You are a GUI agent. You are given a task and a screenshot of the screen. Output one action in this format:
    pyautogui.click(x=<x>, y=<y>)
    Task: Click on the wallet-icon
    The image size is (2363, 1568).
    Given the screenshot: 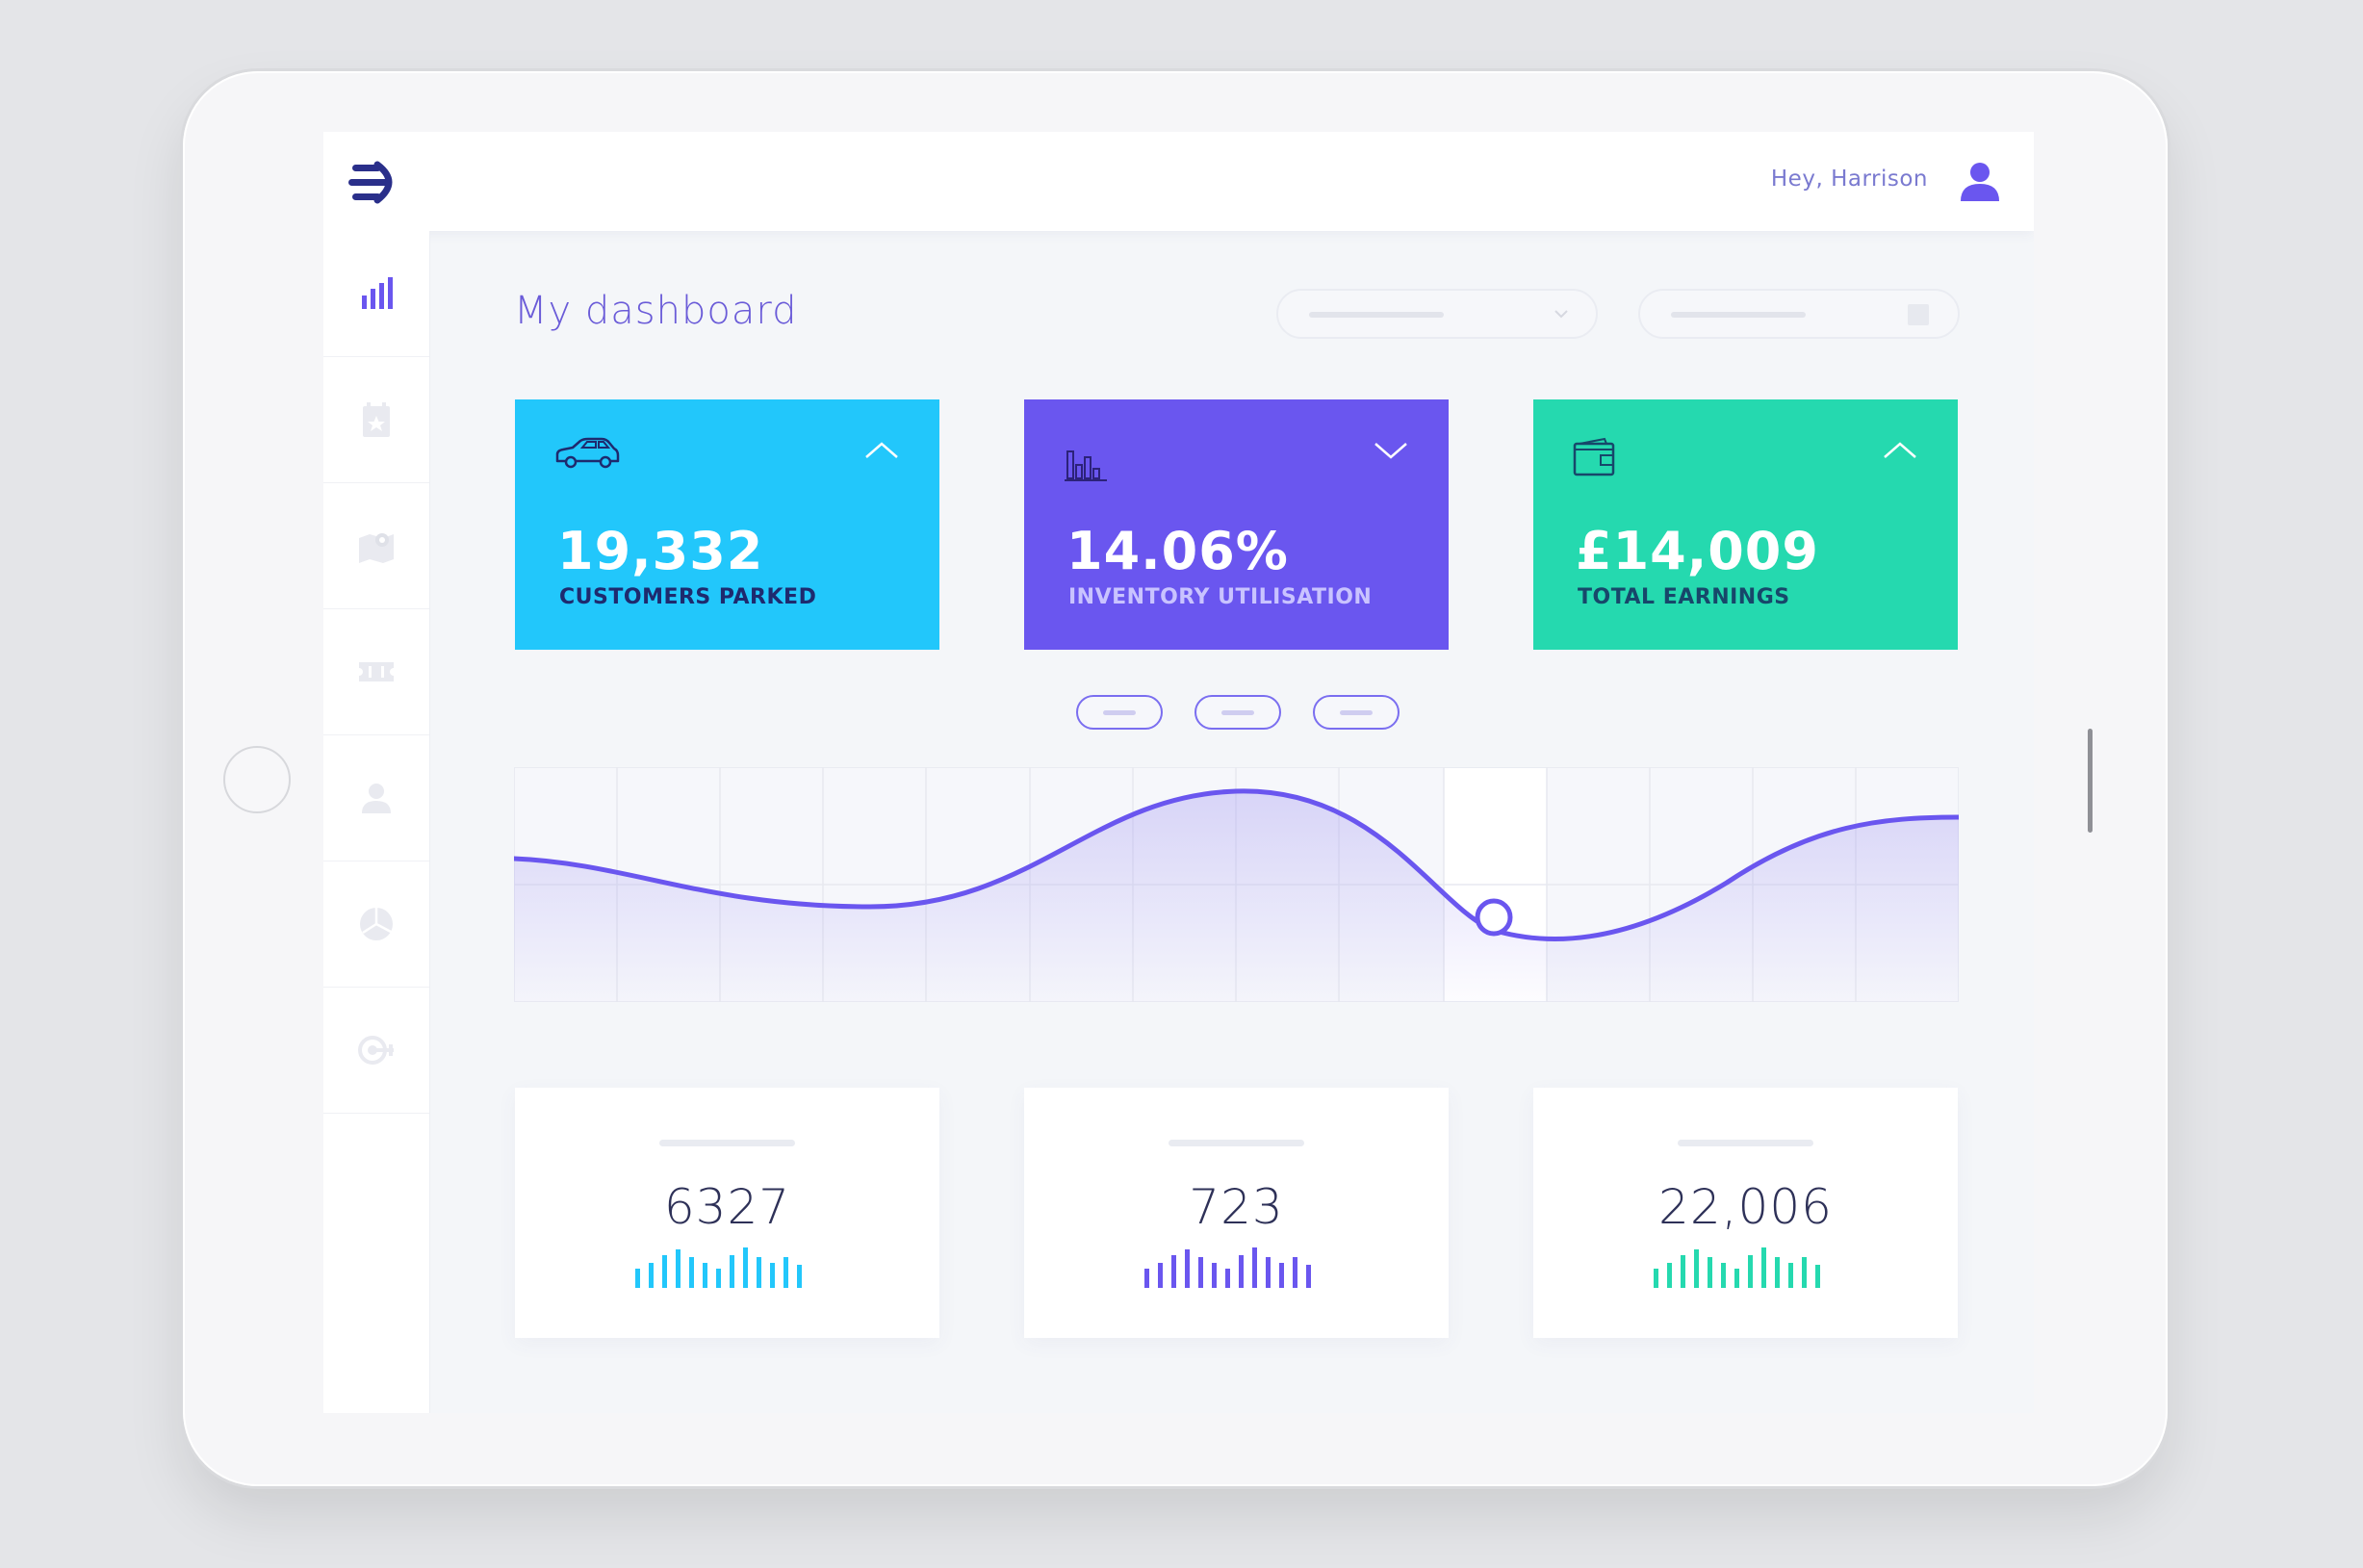 What is the action you would take?
    pyautogui.click(x=1594, y=457)
    